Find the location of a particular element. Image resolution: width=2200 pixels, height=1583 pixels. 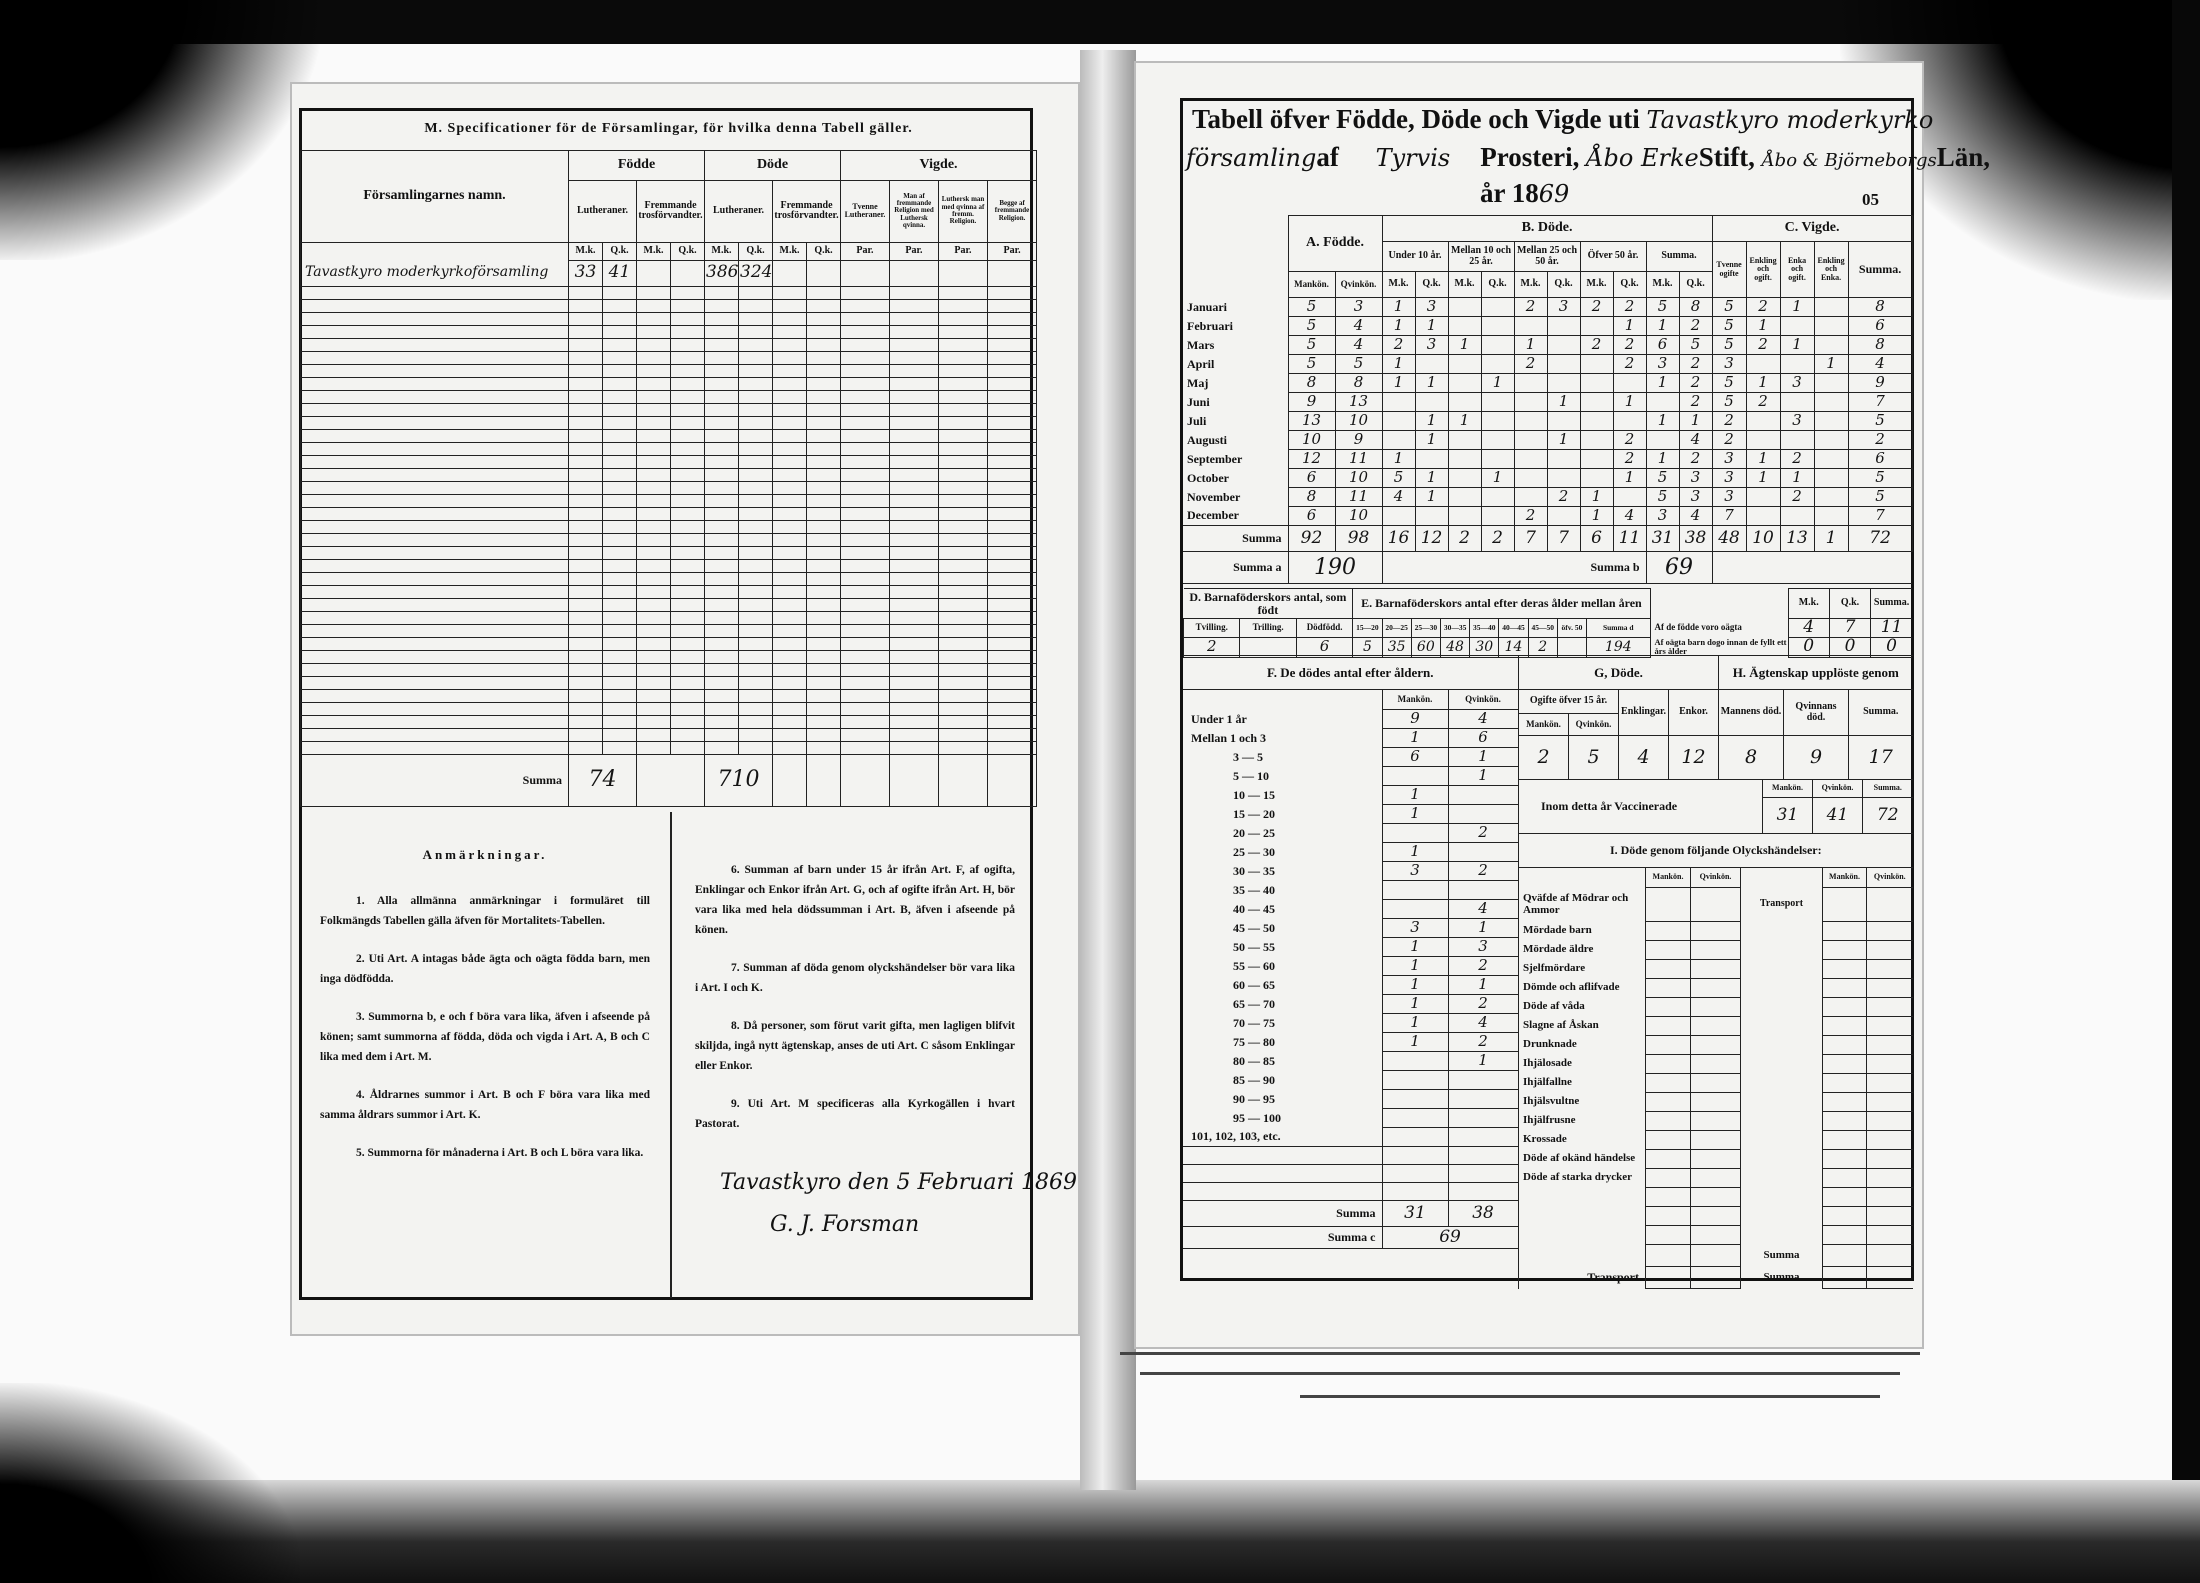

age-mankon is located at coordinates (1415, 833).